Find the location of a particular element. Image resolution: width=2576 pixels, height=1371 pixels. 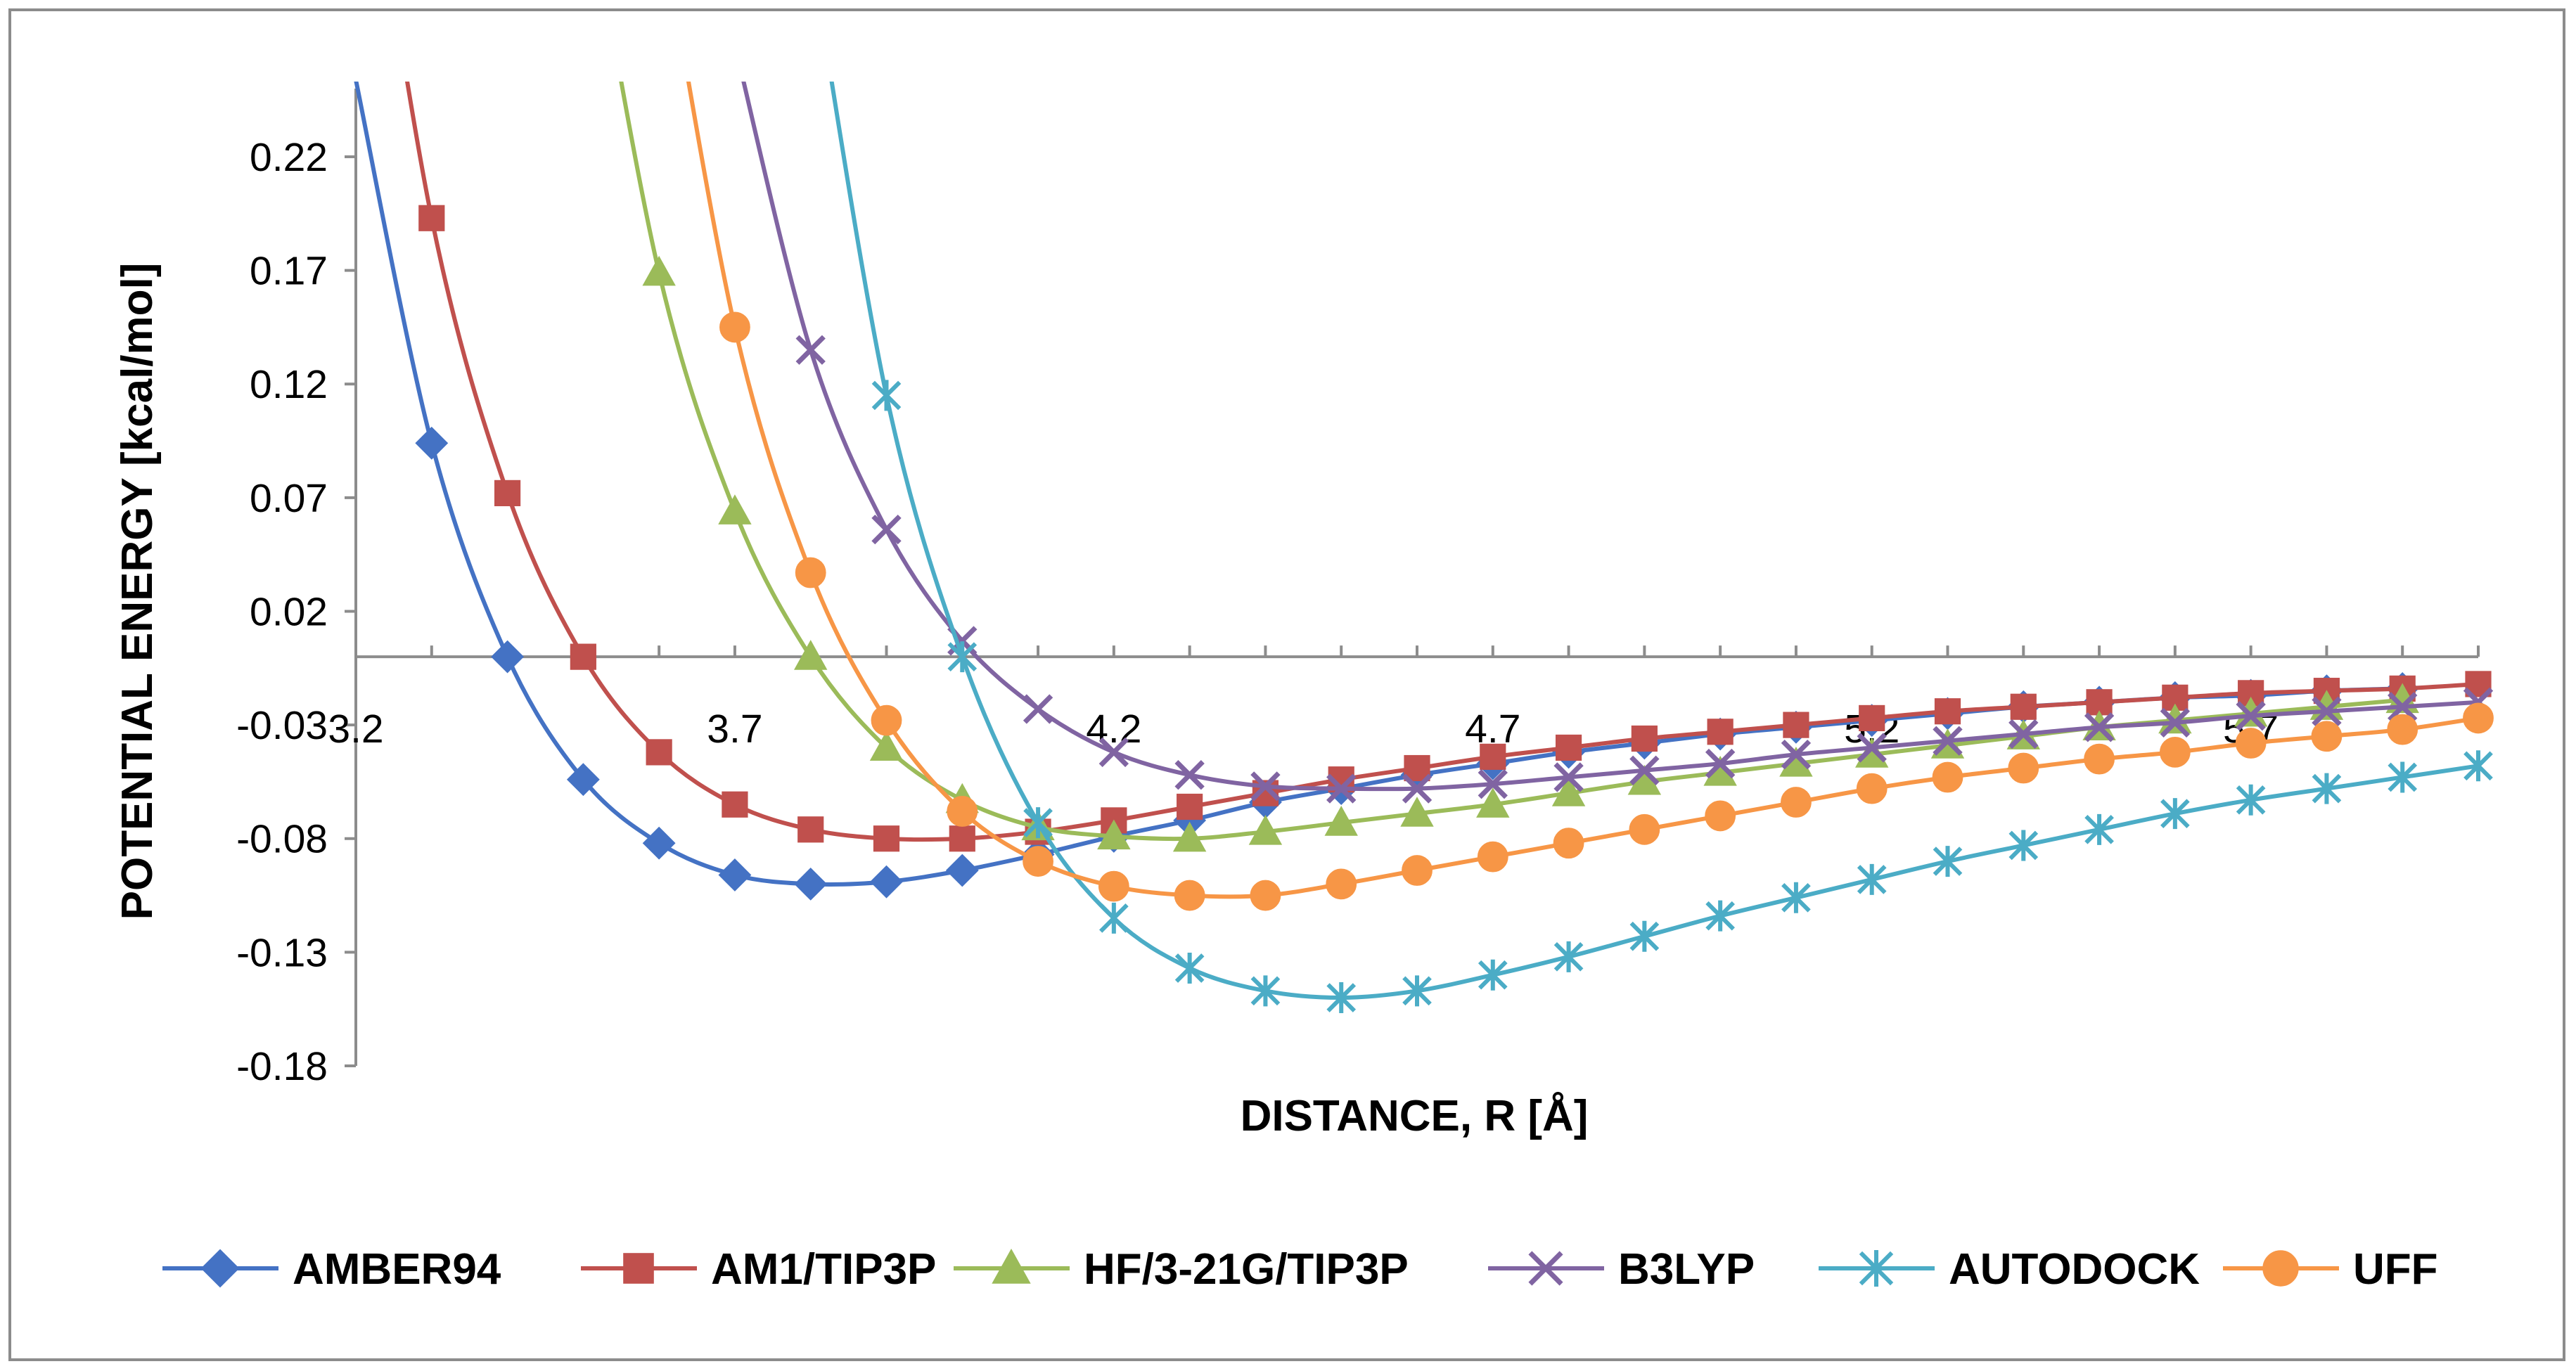

legend-item-amber94: AMBER94 is located at coordinates (331, 1269).